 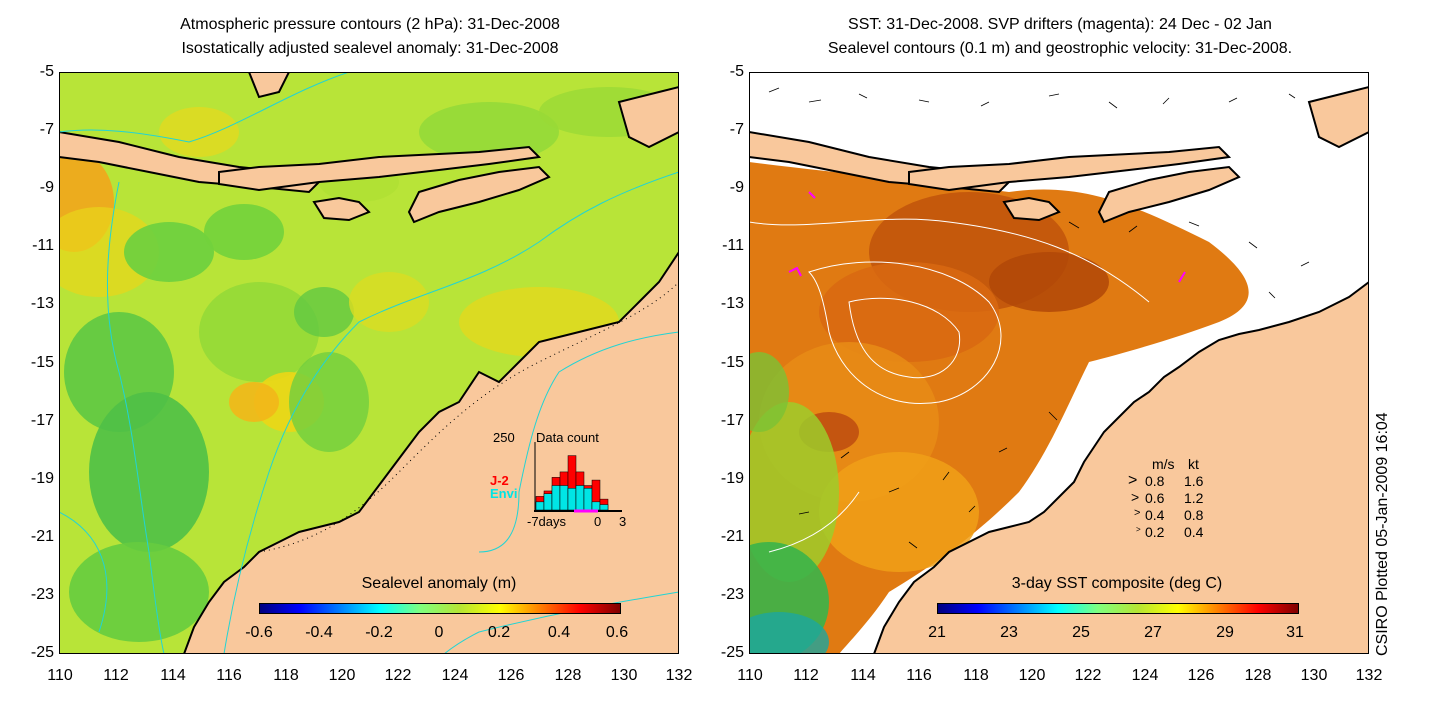 What do you see at coordinates (259, 632) in the screenshot?
I see `colorbar-tick-label: -0.6` at bounding box center [259, 632].